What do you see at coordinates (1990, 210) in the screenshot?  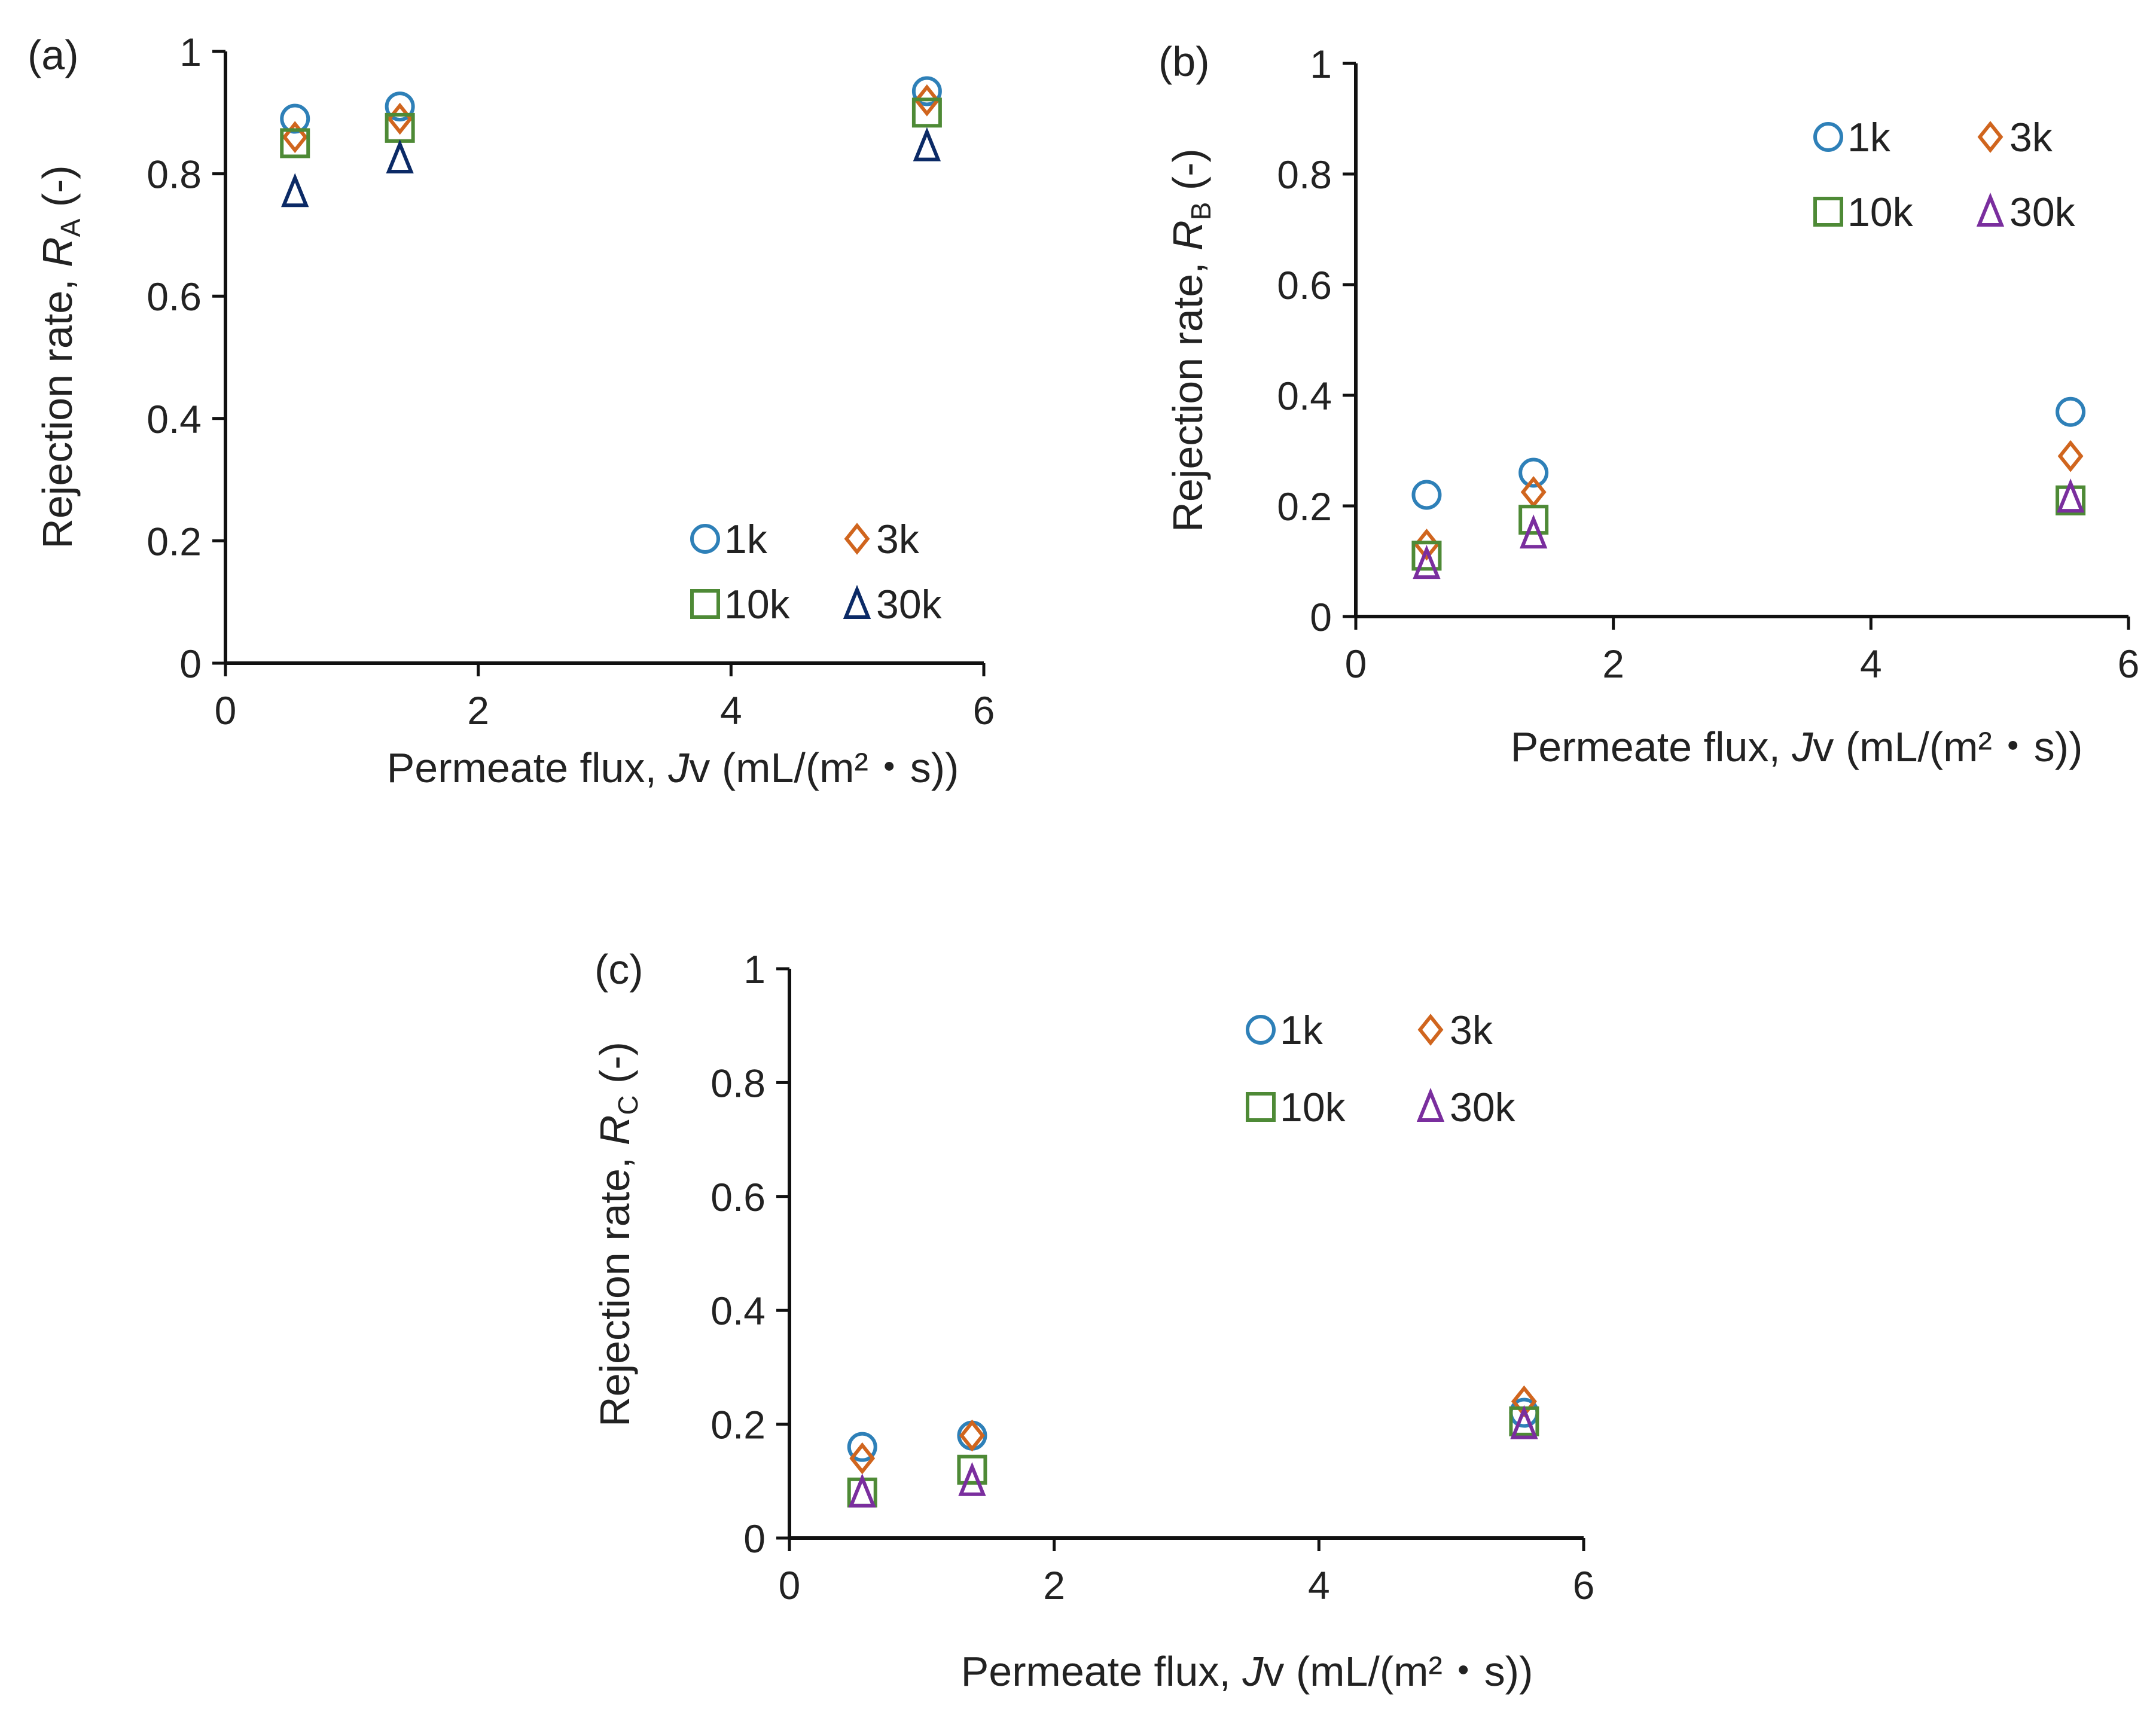 I see `legend-triangle-icon` at bounding box center [1990, 210].